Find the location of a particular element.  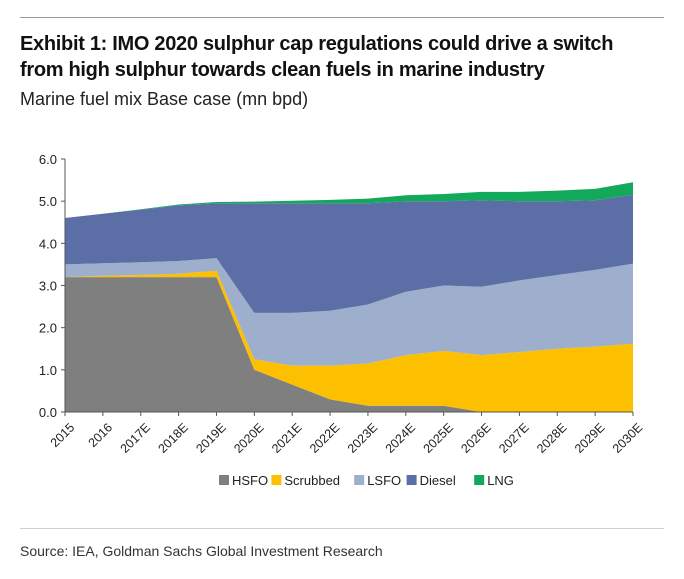

y-tick-label: 5.0 is located at coordinates (48, 201).